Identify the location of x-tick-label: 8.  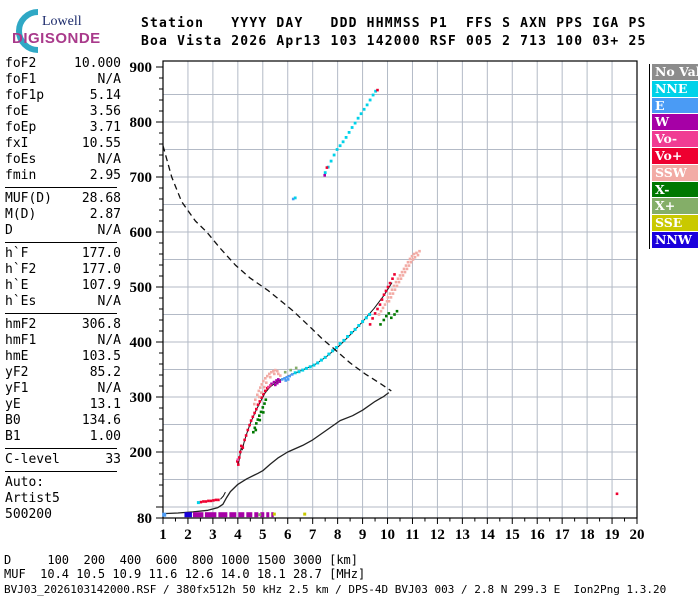
(338, 535).